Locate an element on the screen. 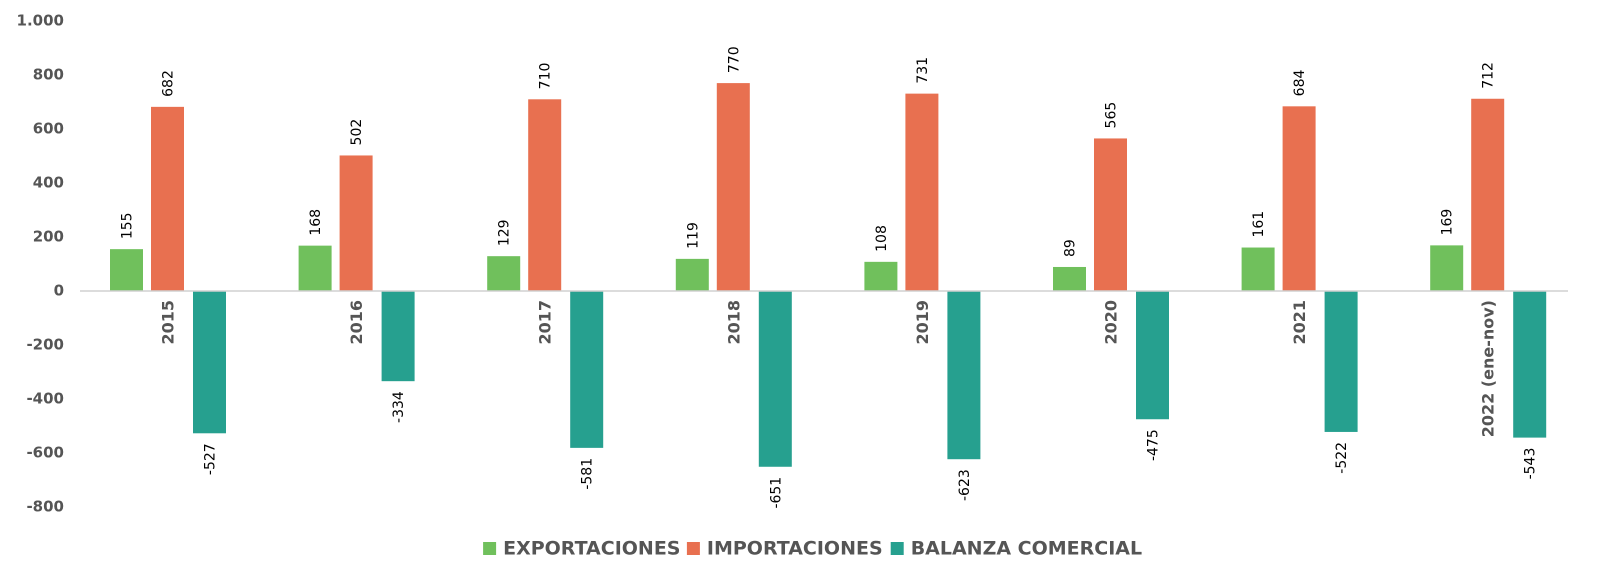 The height and width of the screenshot is (570, 1600). value-label: 502 is located at coordinates (357, 132).